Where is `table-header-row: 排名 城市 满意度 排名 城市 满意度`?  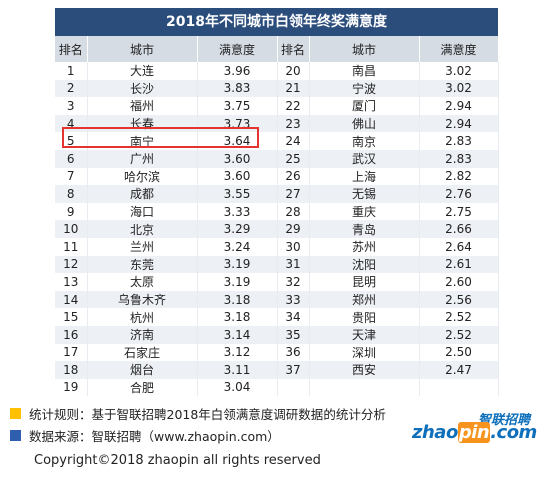
table-header-row: 排名 城市 满意度 排名 城市 满意度 is located at coordinates (277, 49).